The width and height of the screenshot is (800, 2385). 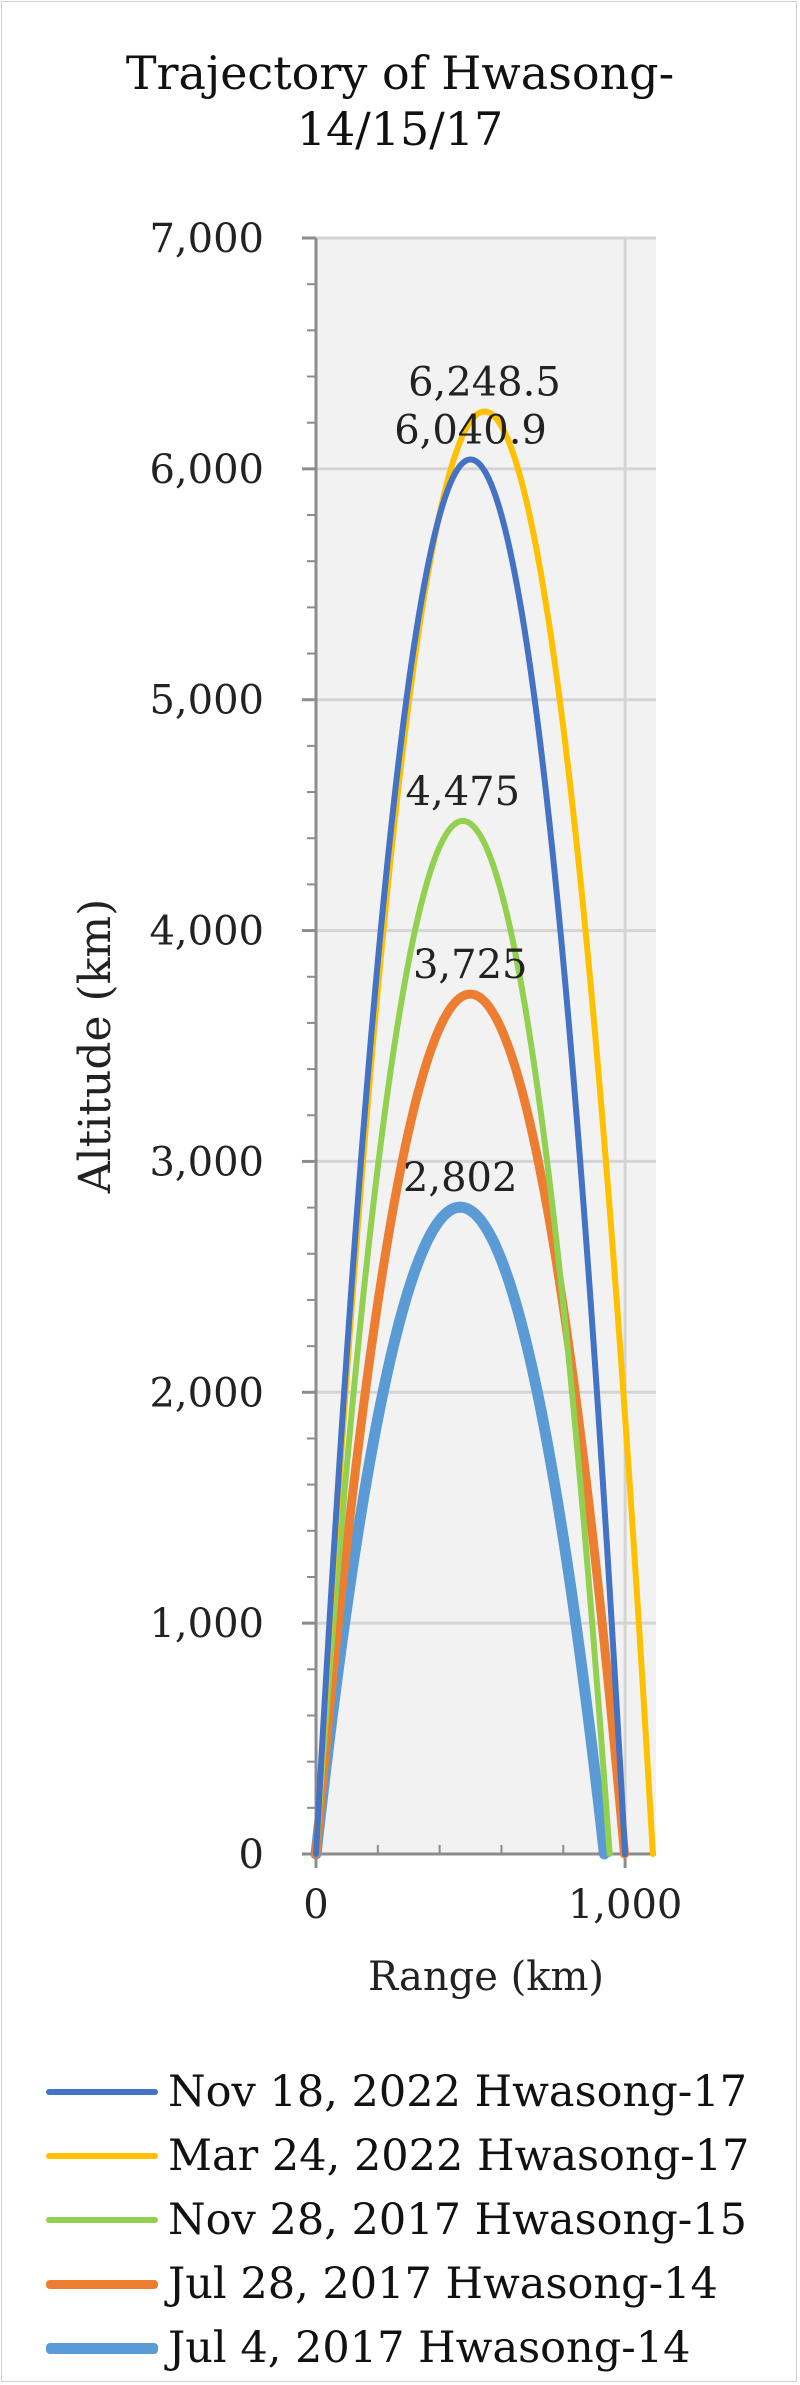 What do you see at coordinates (486, 1977) in the screenshot?
I see `x-axis-title: Range (km)` at bounding box center [486, 1977].